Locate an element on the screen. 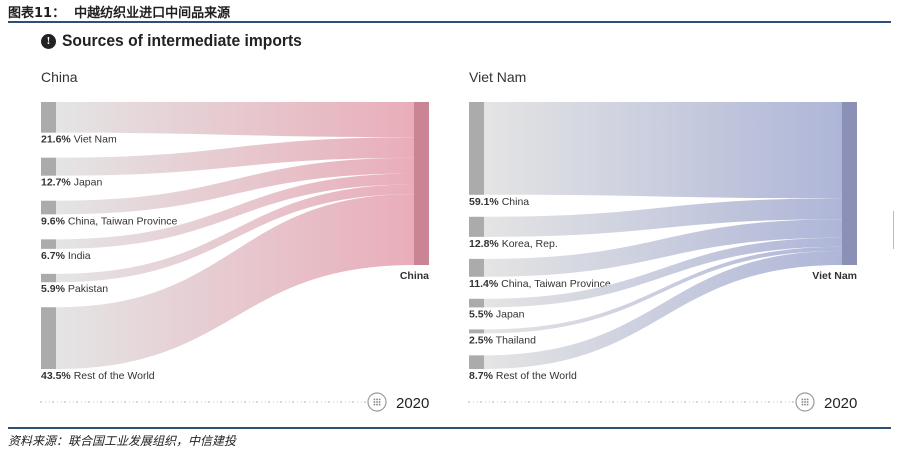  source-label-china-3: 6.7% India is located at coordinates (66, 256).